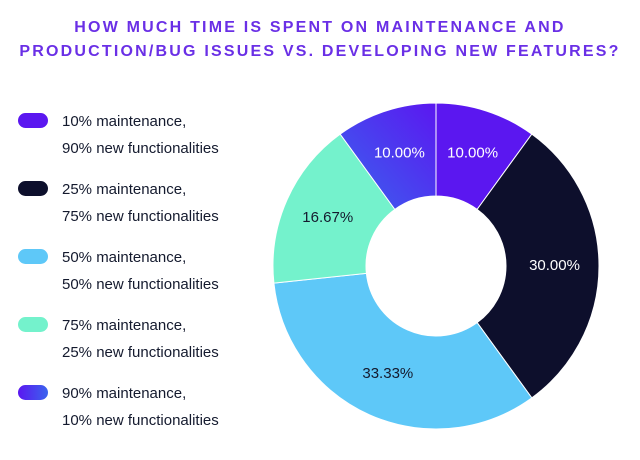 The width and height of the screenshot is (640, 460). I want to click on legend-label-line-1: 25% maintenance,, so click(124, 189).